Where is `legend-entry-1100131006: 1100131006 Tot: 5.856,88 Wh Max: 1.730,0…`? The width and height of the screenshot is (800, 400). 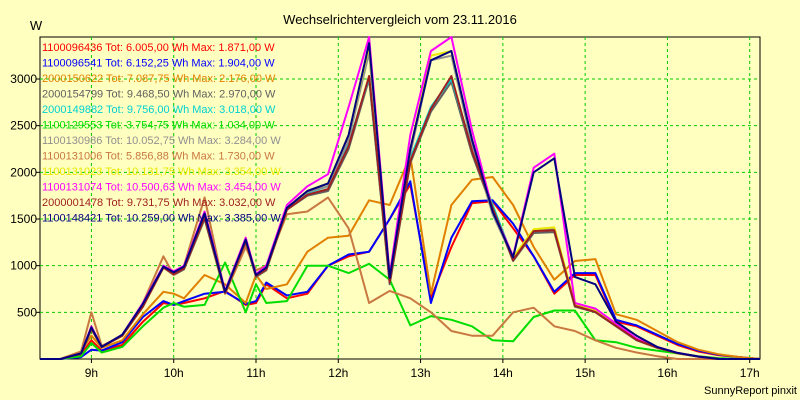 legend-entry-1100131006: 1100131006 Tot: 5.856,88 Wh Max: 1.730,0… is located at coordinates (158, 157).